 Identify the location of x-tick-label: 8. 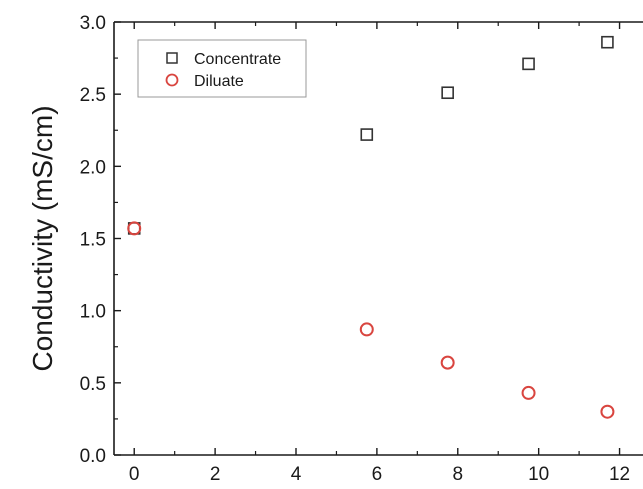
(457, 474).